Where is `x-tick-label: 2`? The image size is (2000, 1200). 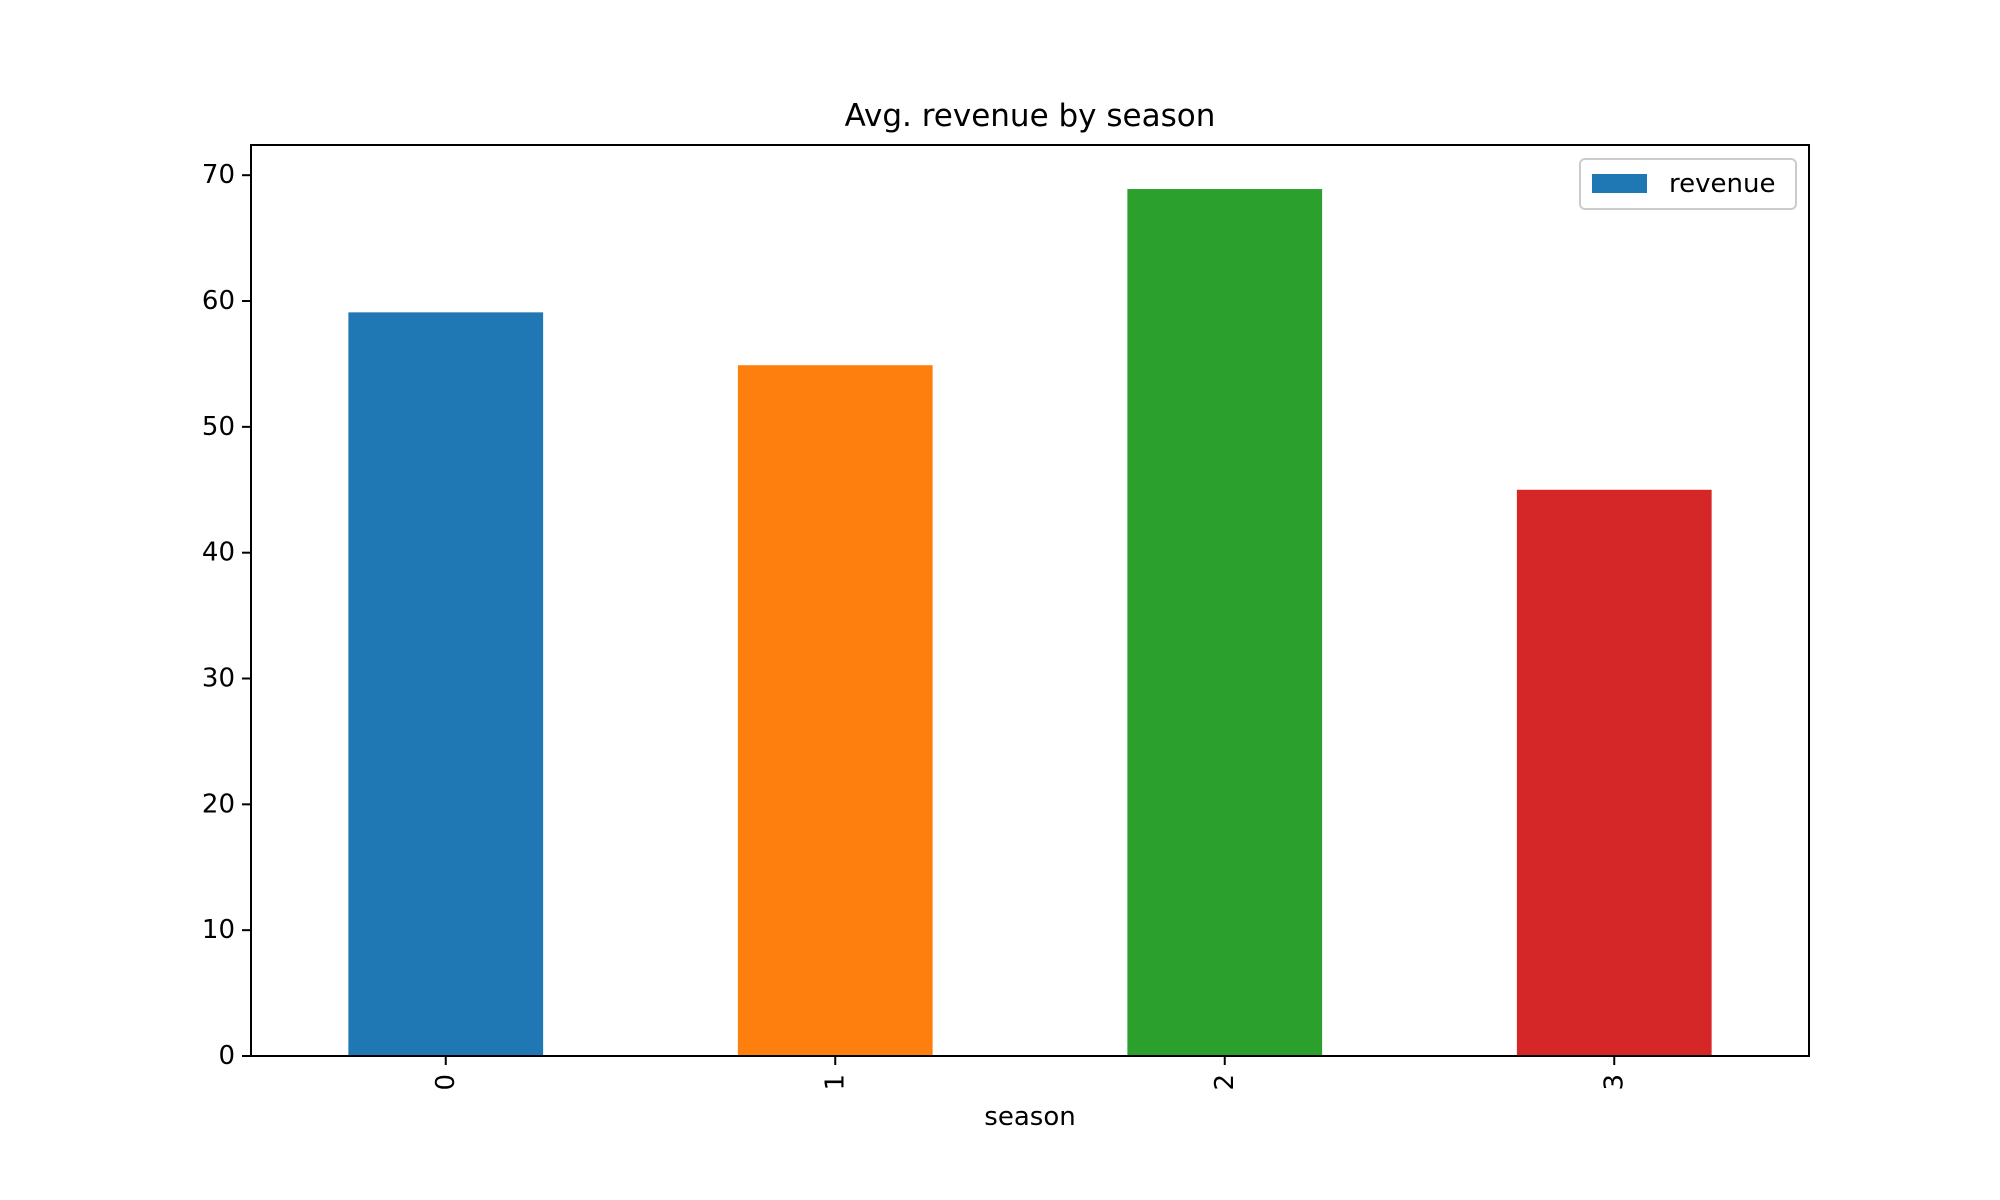 x-tick-label: 2 is located at coordinates (1225, 1082).